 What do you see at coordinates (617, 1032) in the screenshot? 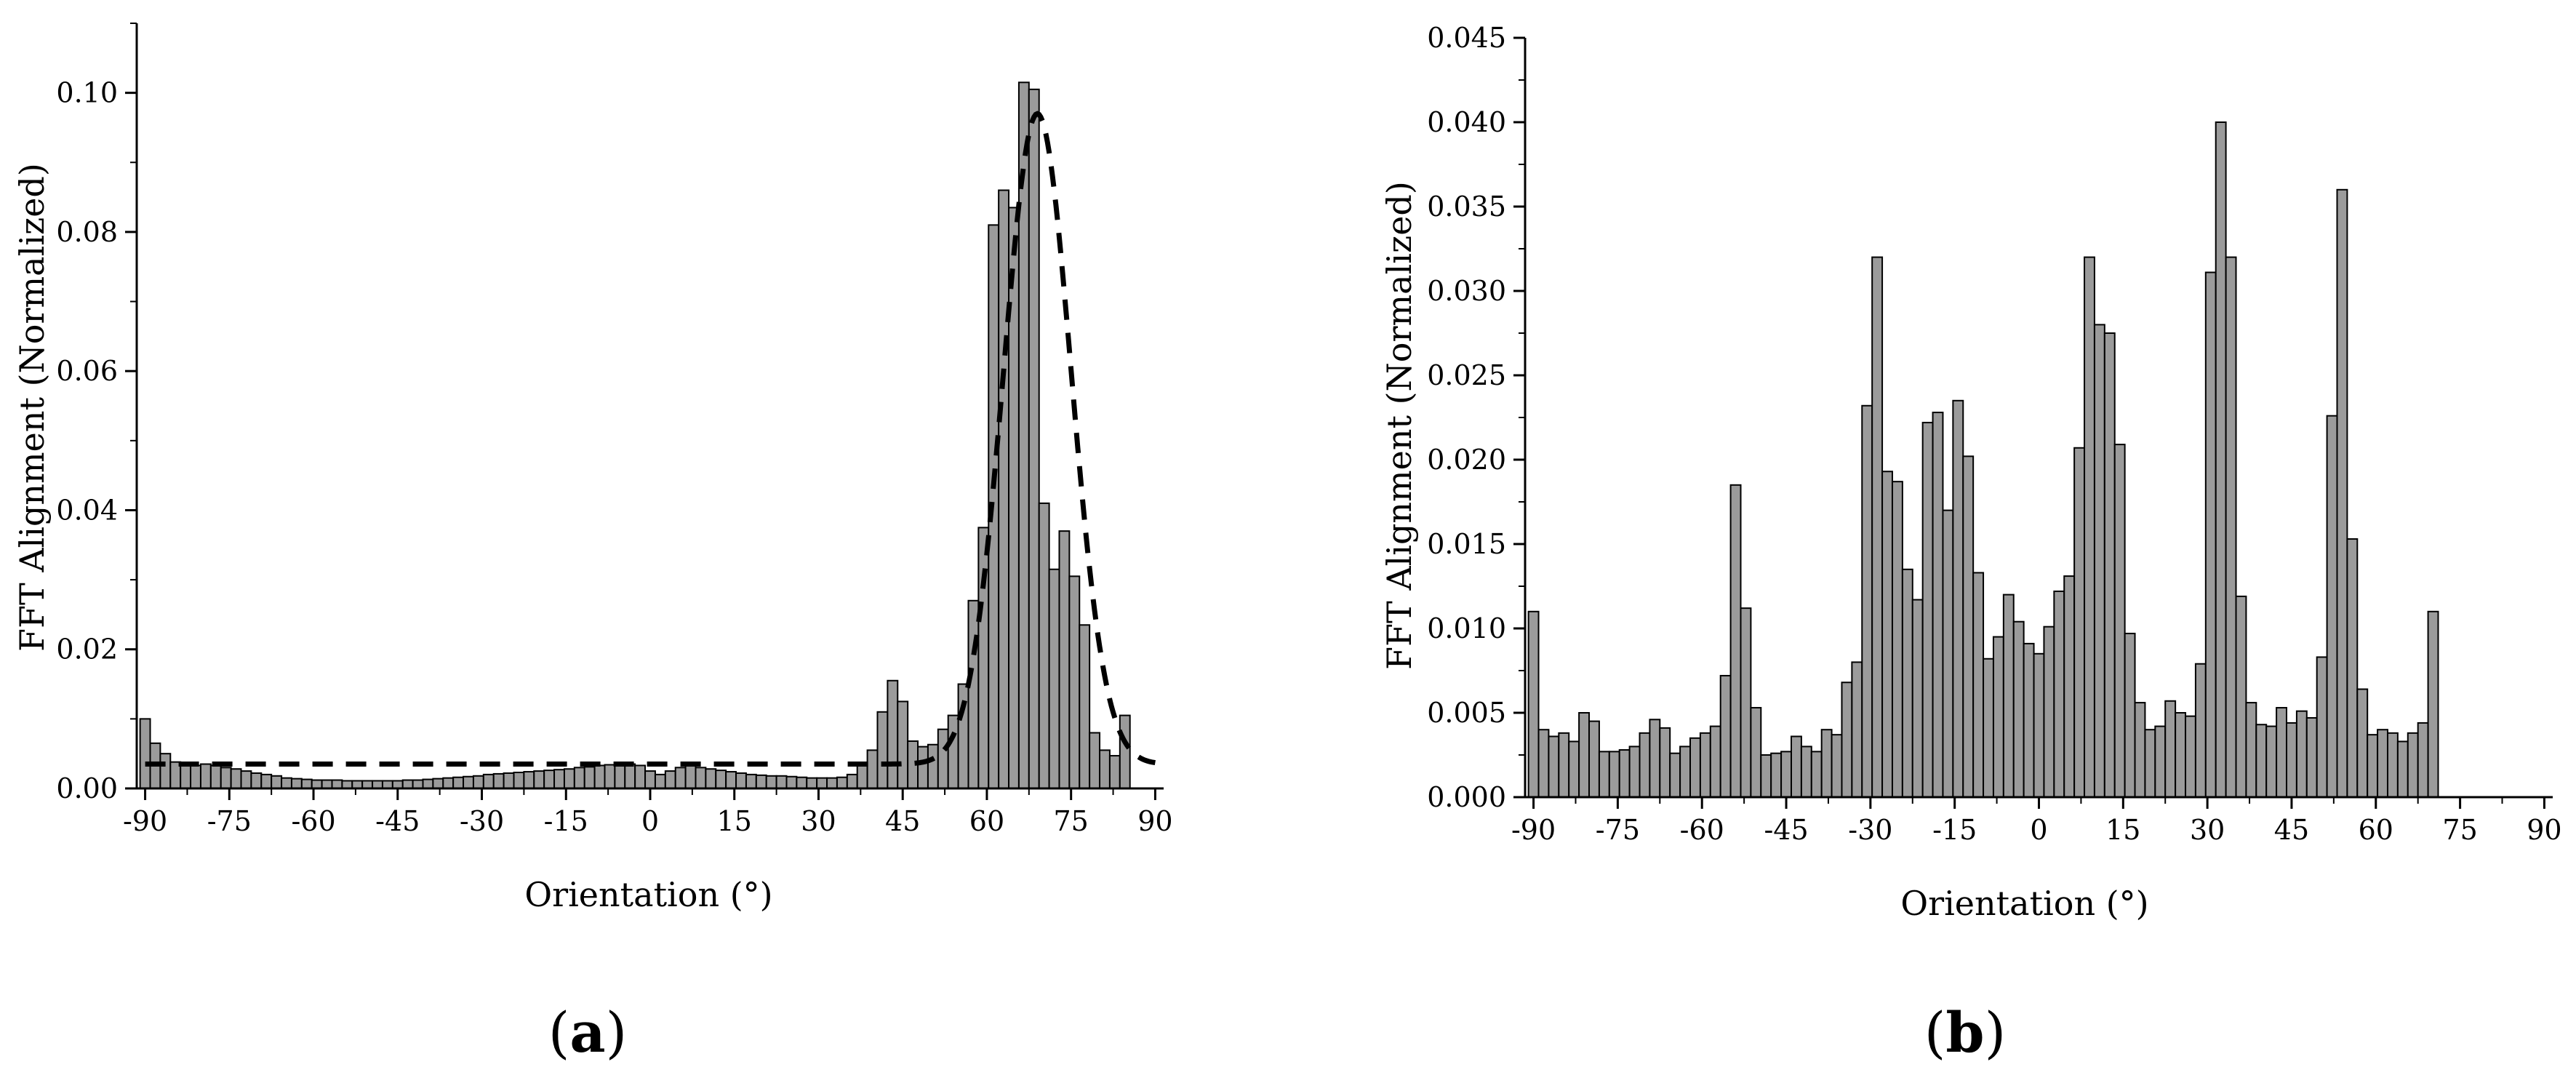
I see `panel-label-a-close: )` at bounding box center [617, 1032].